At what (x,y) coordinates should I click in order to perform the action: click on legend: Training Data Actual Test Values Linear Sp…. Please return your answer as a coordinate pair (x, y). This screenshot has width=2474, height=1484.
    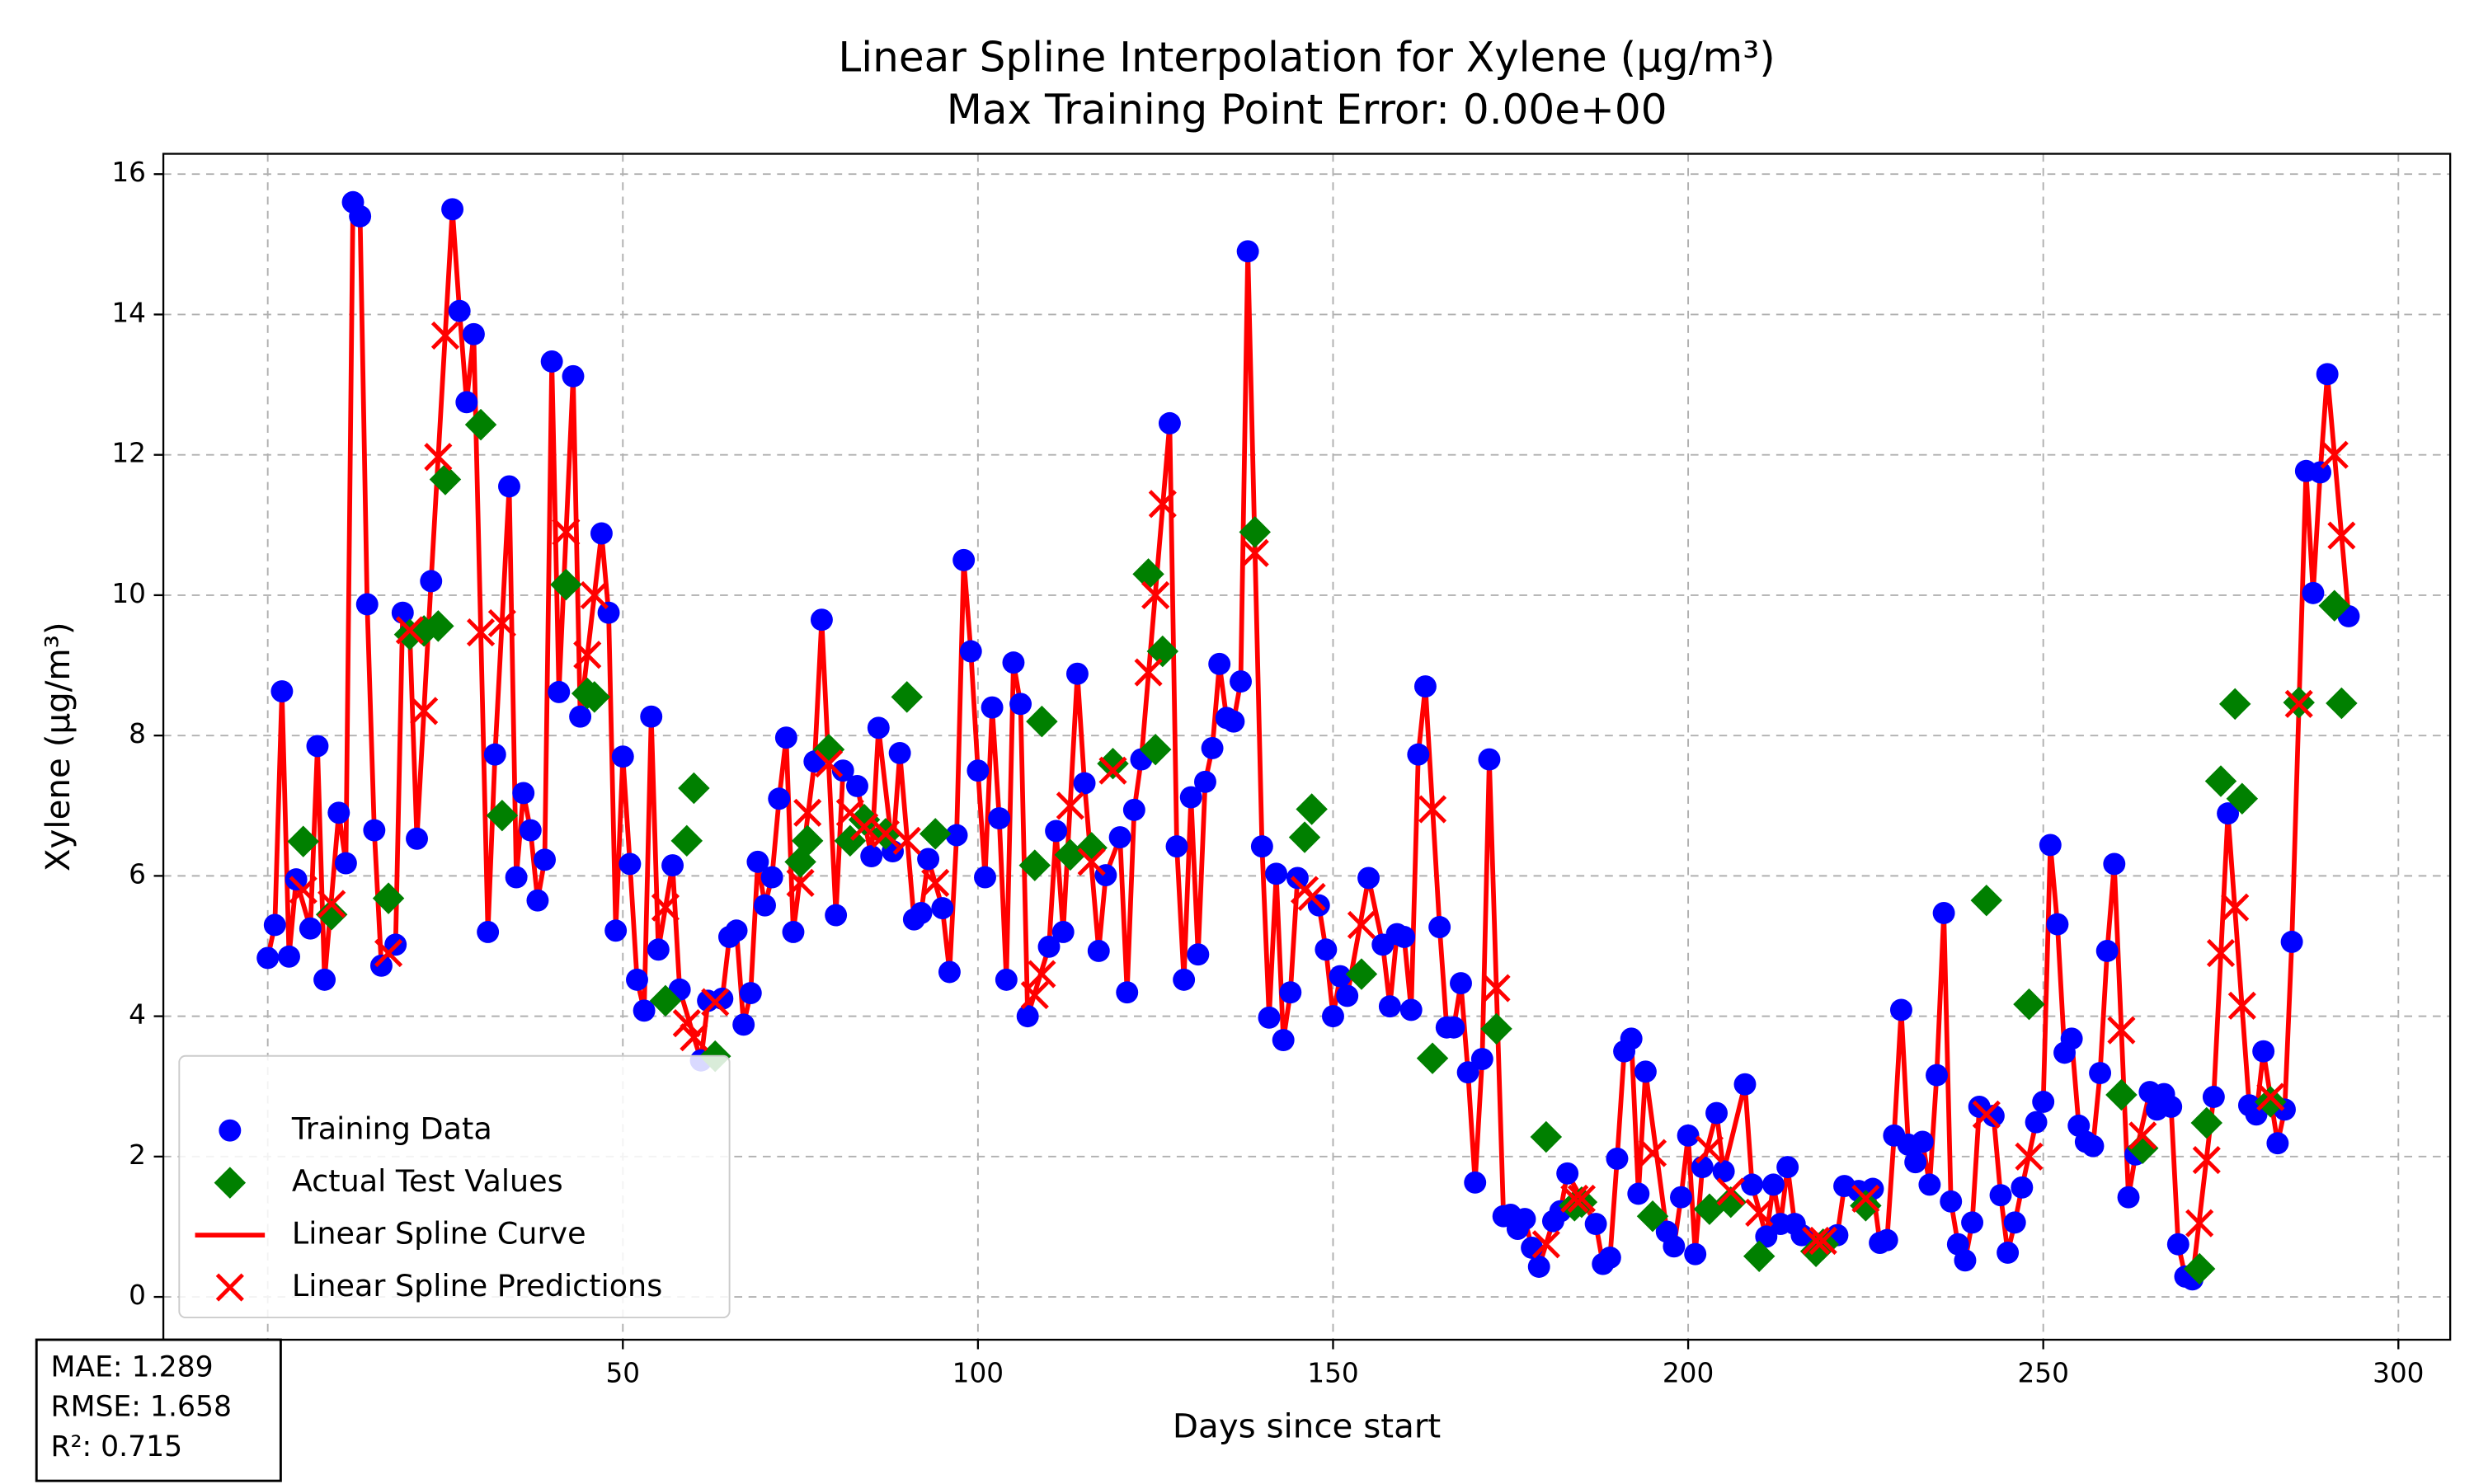
    Looking at the image, I should click on (454, 1186).